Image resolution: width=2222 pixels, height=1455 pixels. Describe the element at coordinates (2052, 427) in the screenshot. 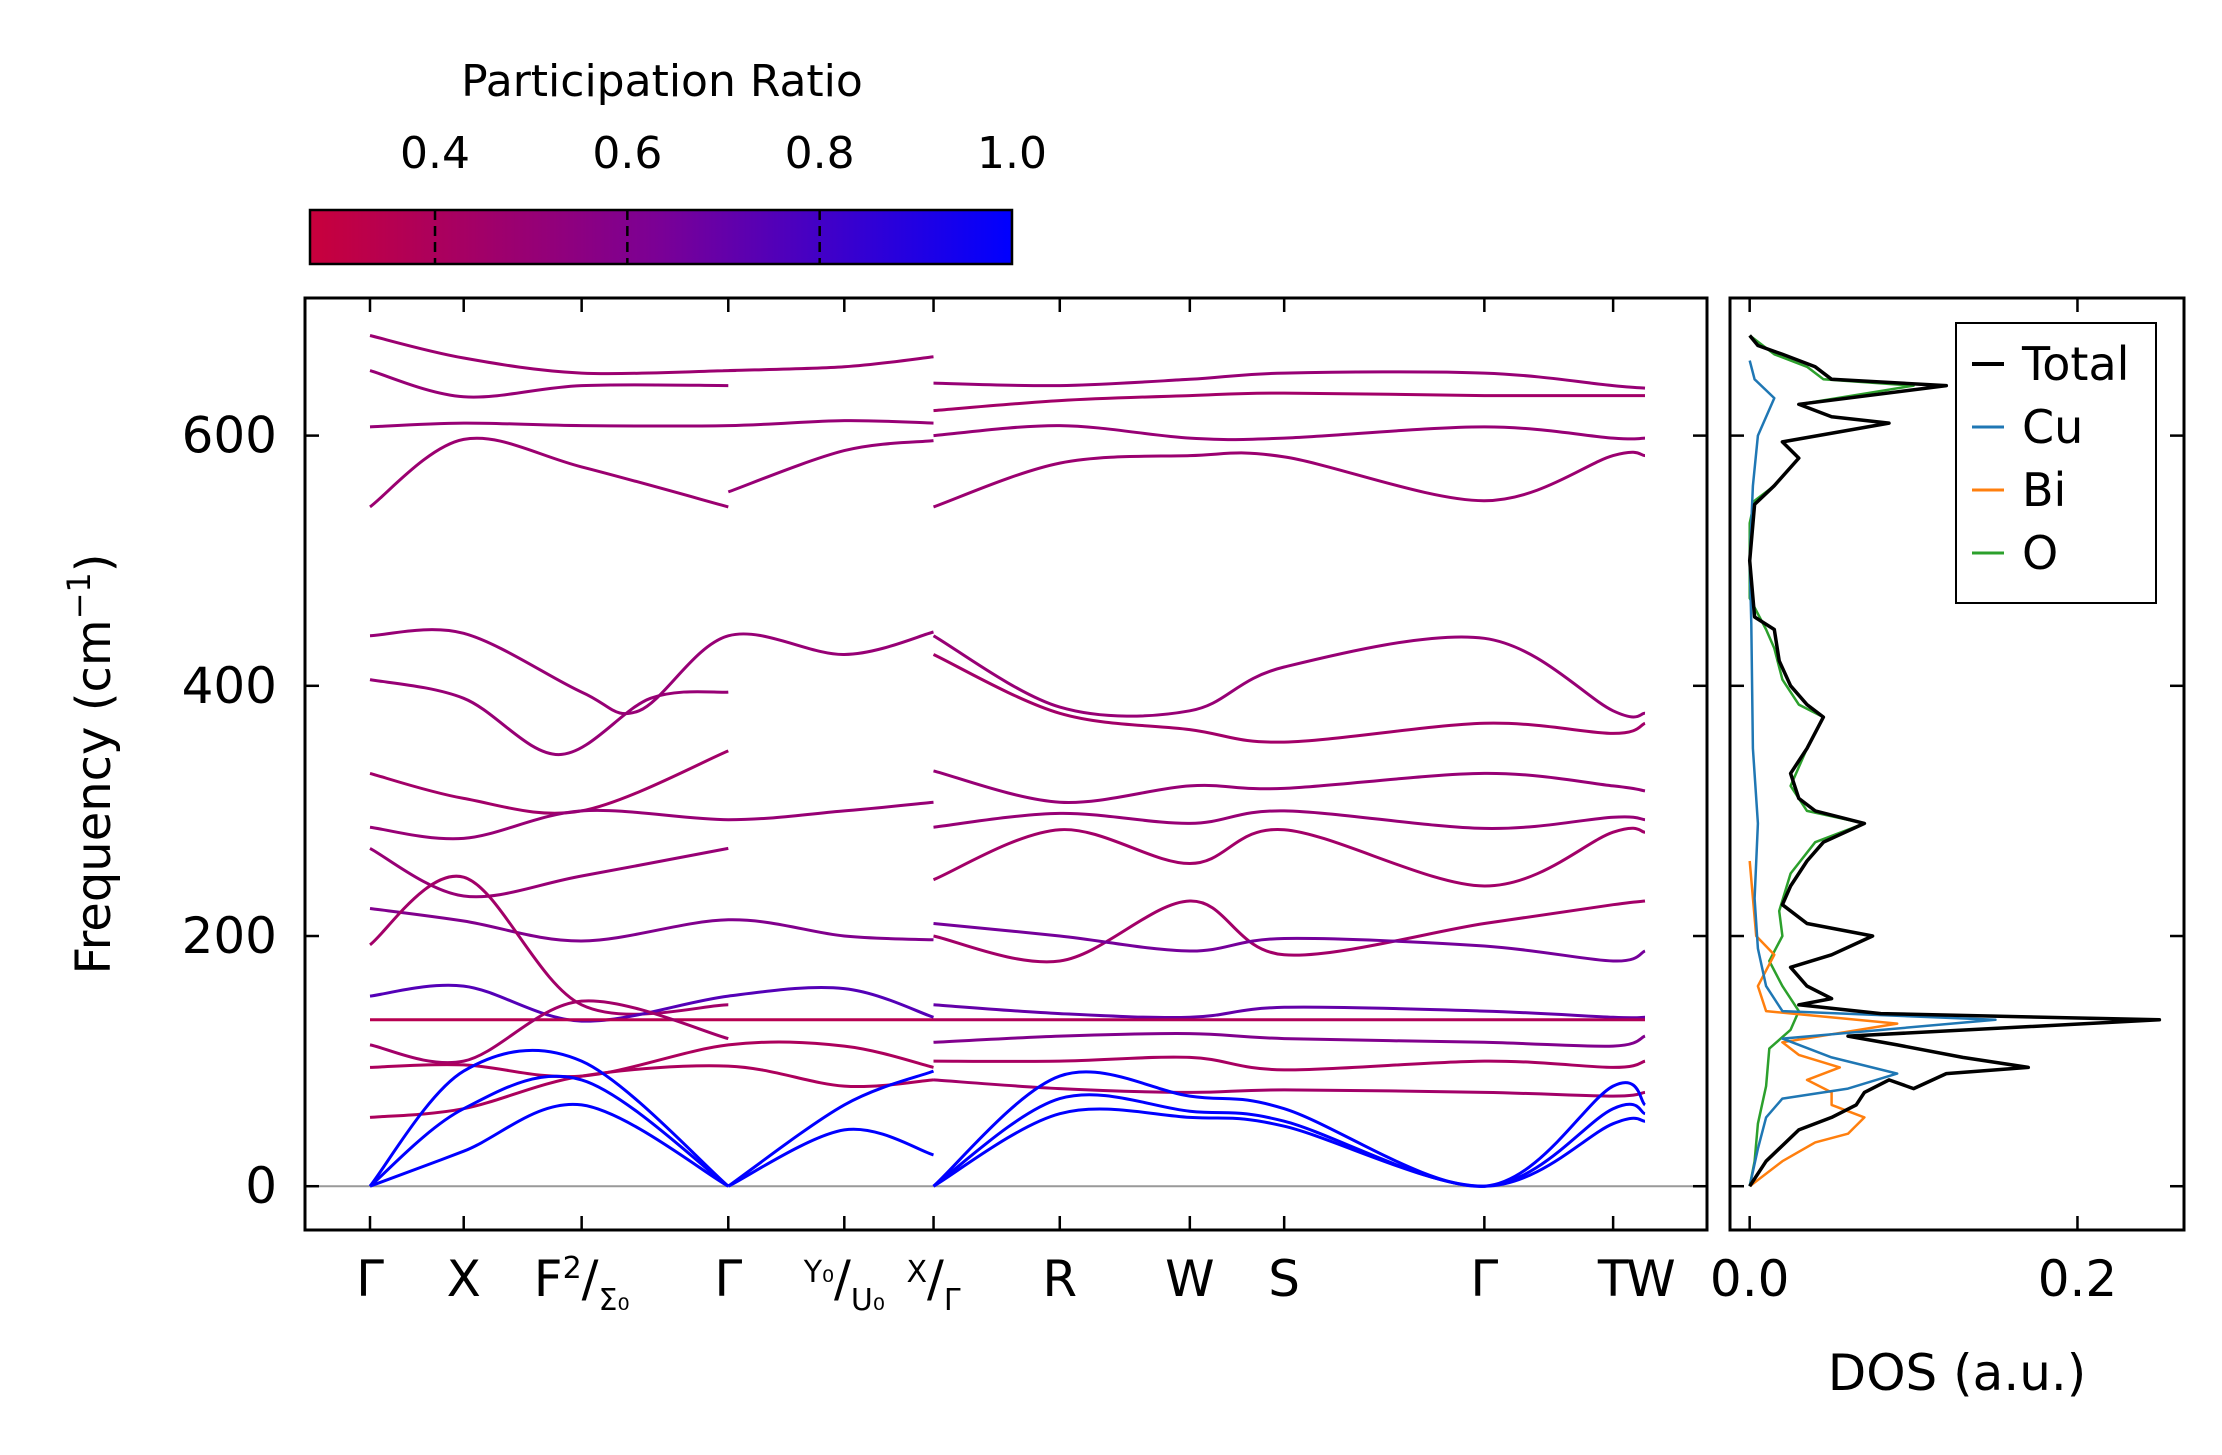

I see `legend-label: Cu` at that location.